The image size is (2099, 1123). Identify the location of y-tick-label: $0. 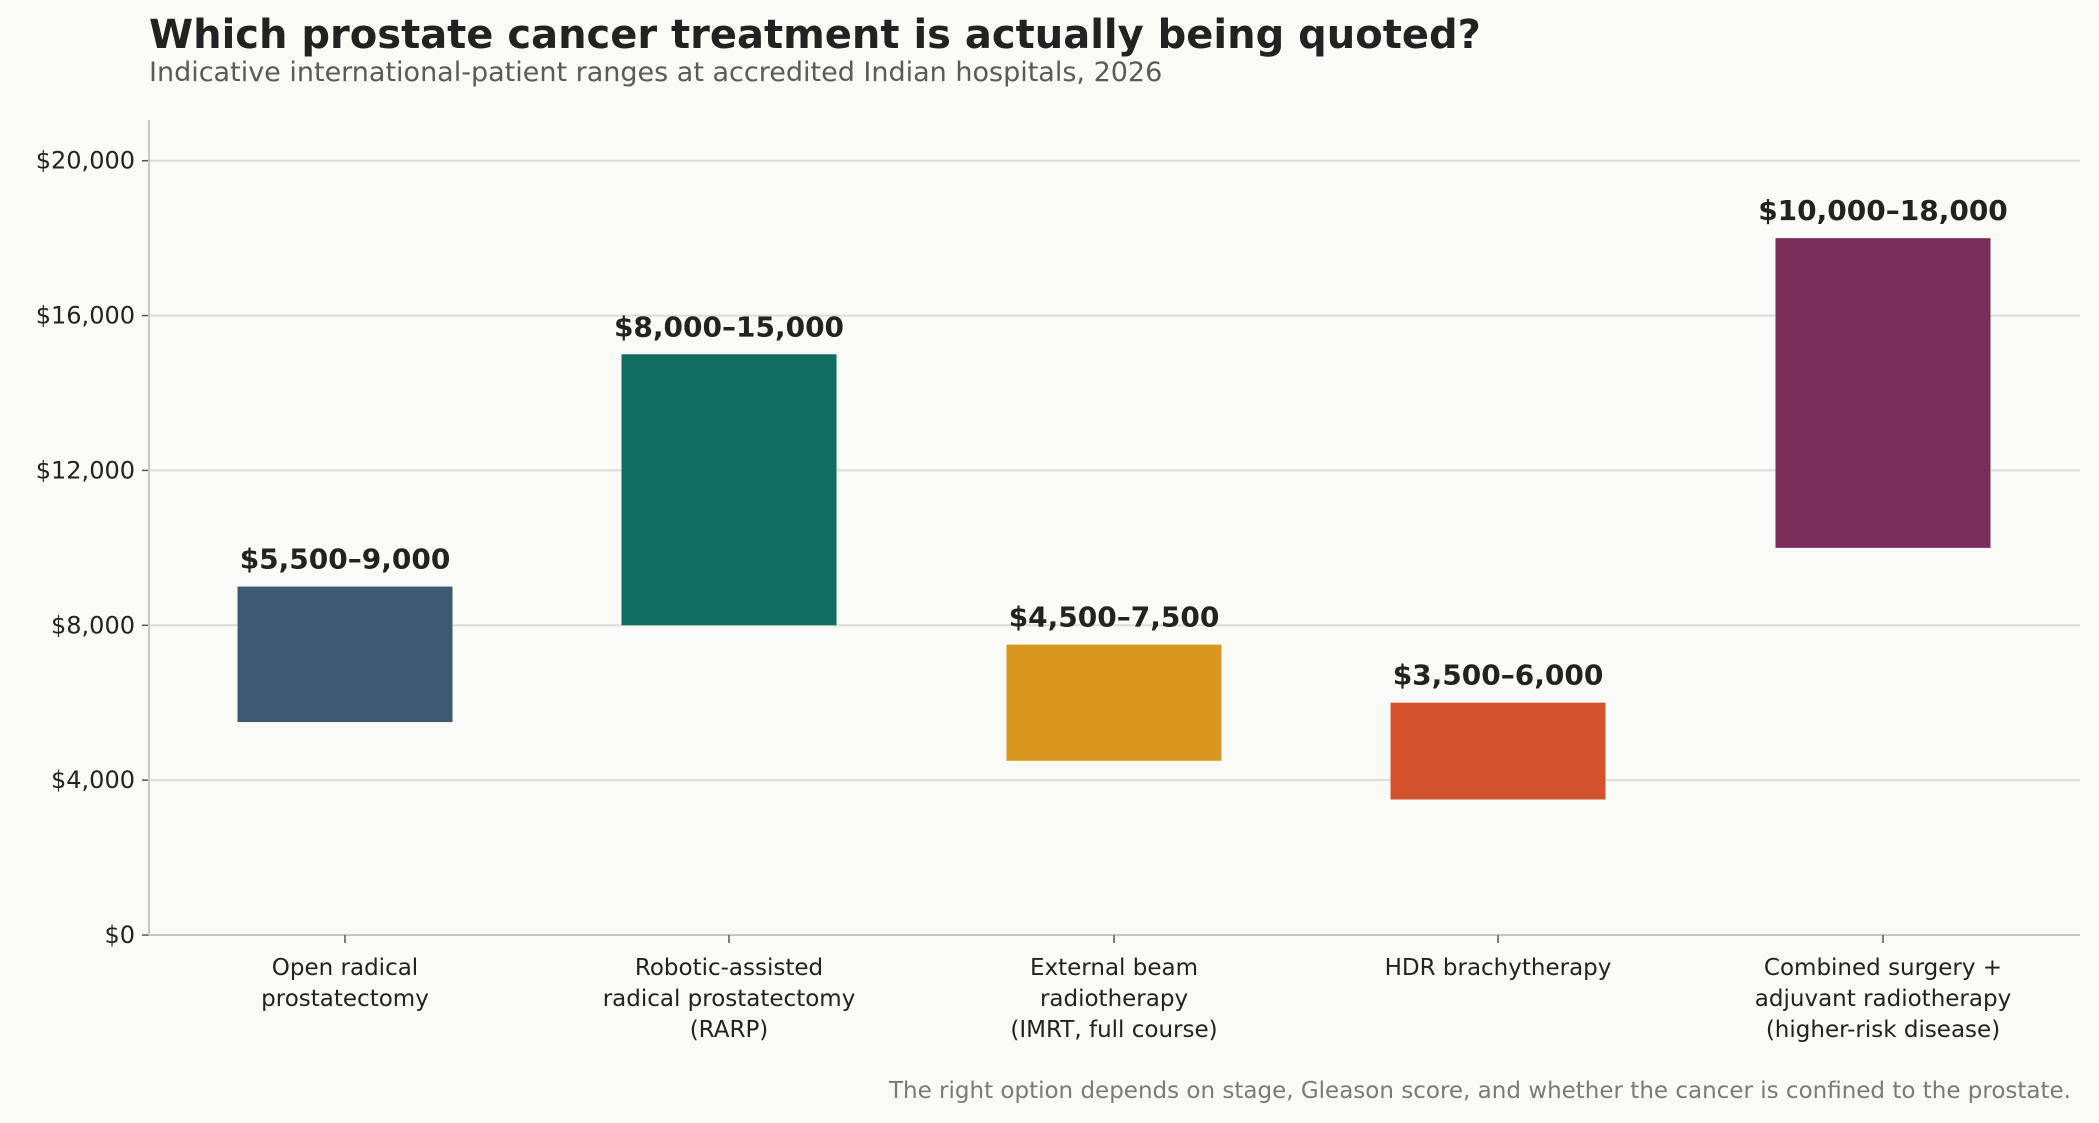
(119, 935).